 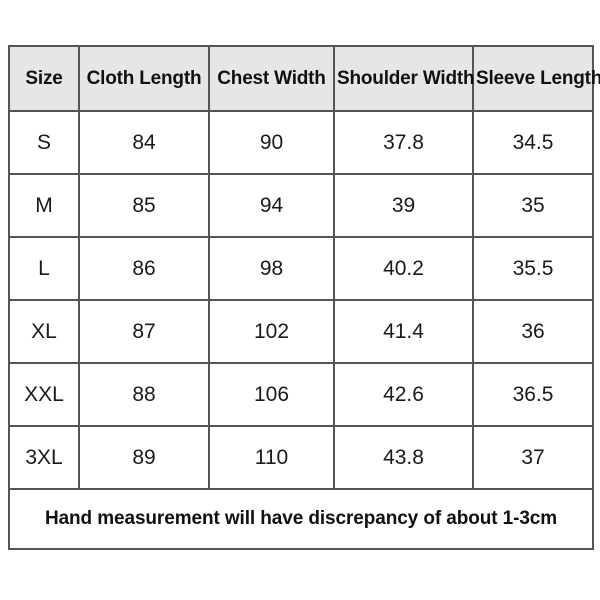 What do you see at coordinates (271, 142) in the screenshot?
I see `cell-chest-width: 90` at bounding box center [271, 142].